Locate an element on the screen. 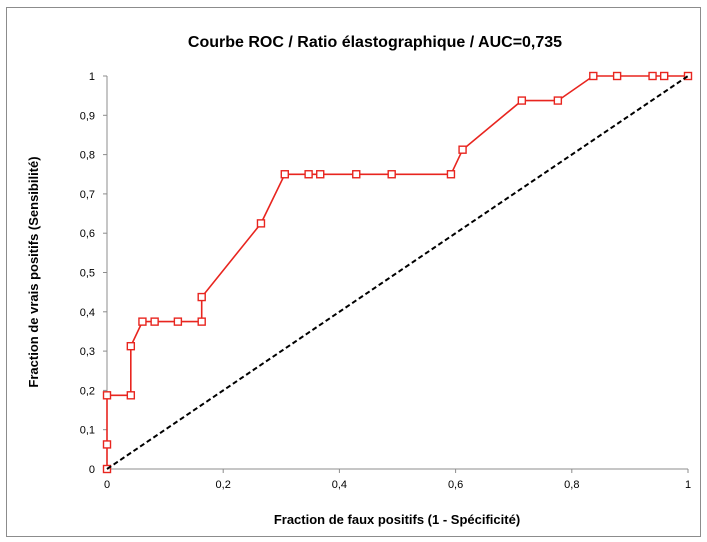  y-axis-label: Fraction de vrais positifs (Sensibilité) is located at coordinates (33, 271).